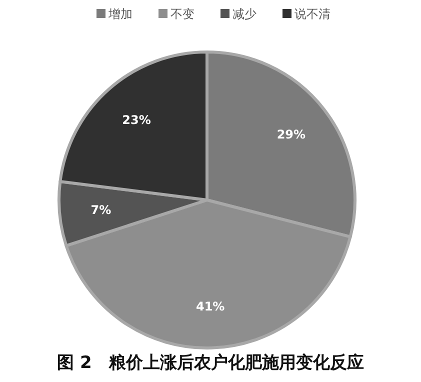  What do you see at coordinates (182, 14) in the screenshot?
I see `legend-label: 不变` at bounding box center [182, 14].